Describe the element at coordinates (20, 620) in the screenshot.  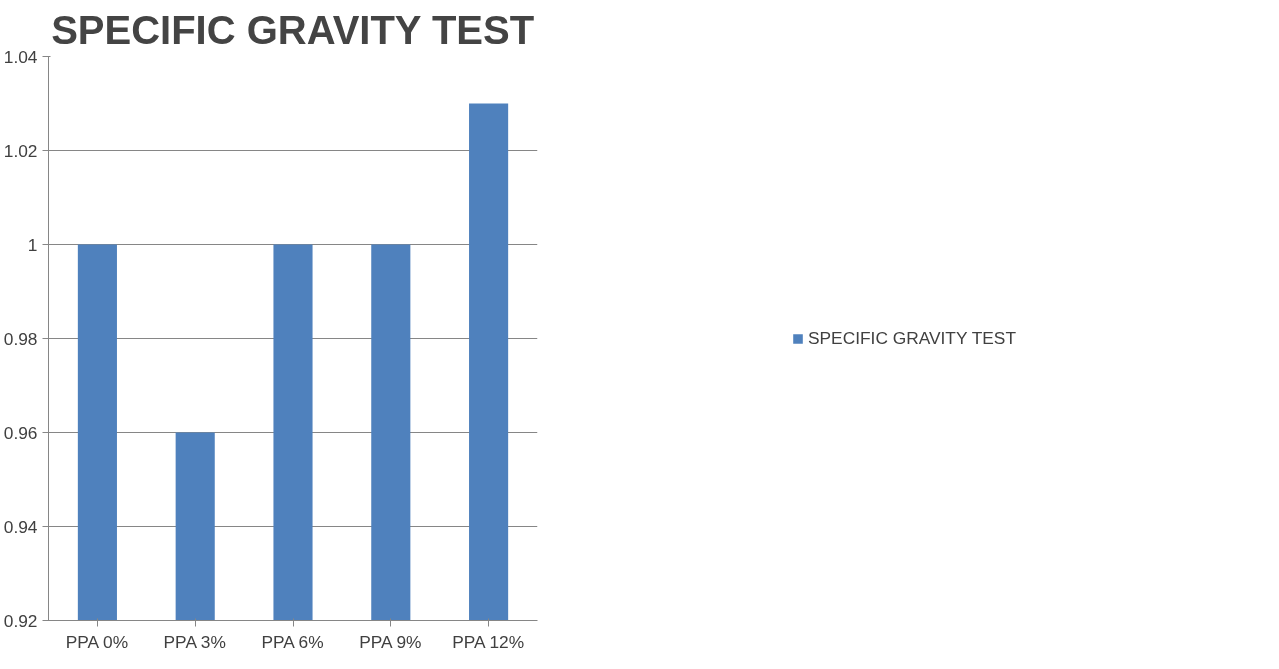
I see `y-tick-label: 0.92` at that location.